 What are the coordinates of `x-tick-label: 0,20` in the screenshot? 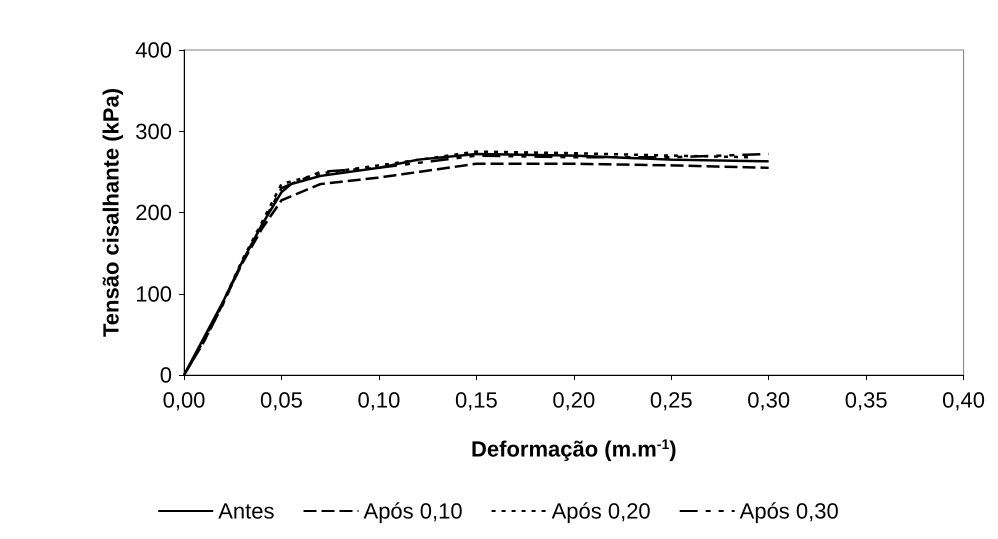 It's located at (574, 400).